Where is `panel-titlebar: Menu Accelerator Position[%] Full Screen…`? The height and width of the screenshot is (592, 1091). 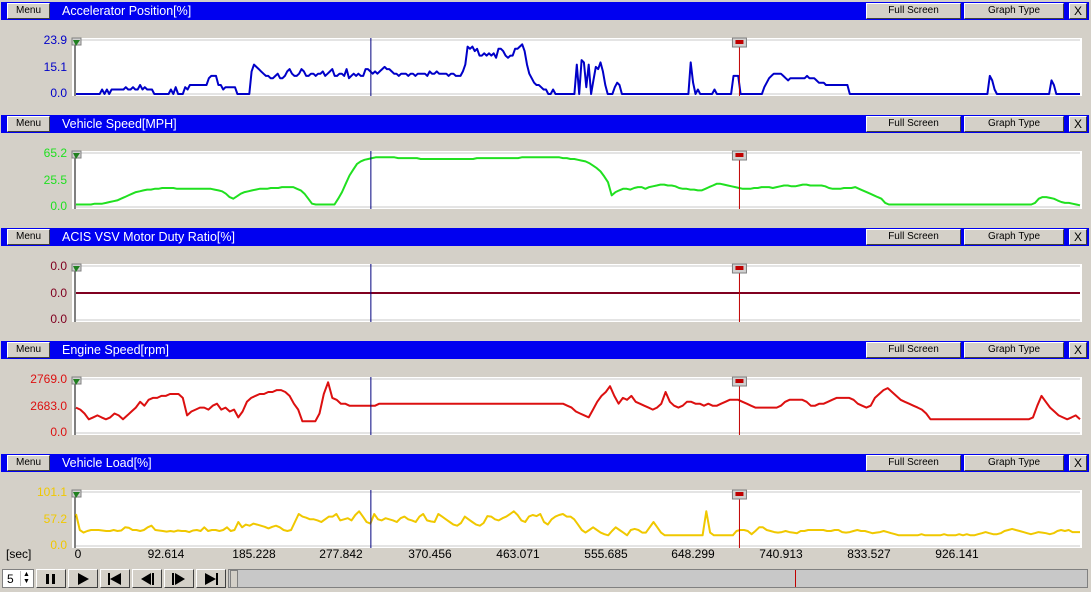
panel-titlebar: Menu Accelerator Position[%] Full Screen… is located at coordinates (545, 11).